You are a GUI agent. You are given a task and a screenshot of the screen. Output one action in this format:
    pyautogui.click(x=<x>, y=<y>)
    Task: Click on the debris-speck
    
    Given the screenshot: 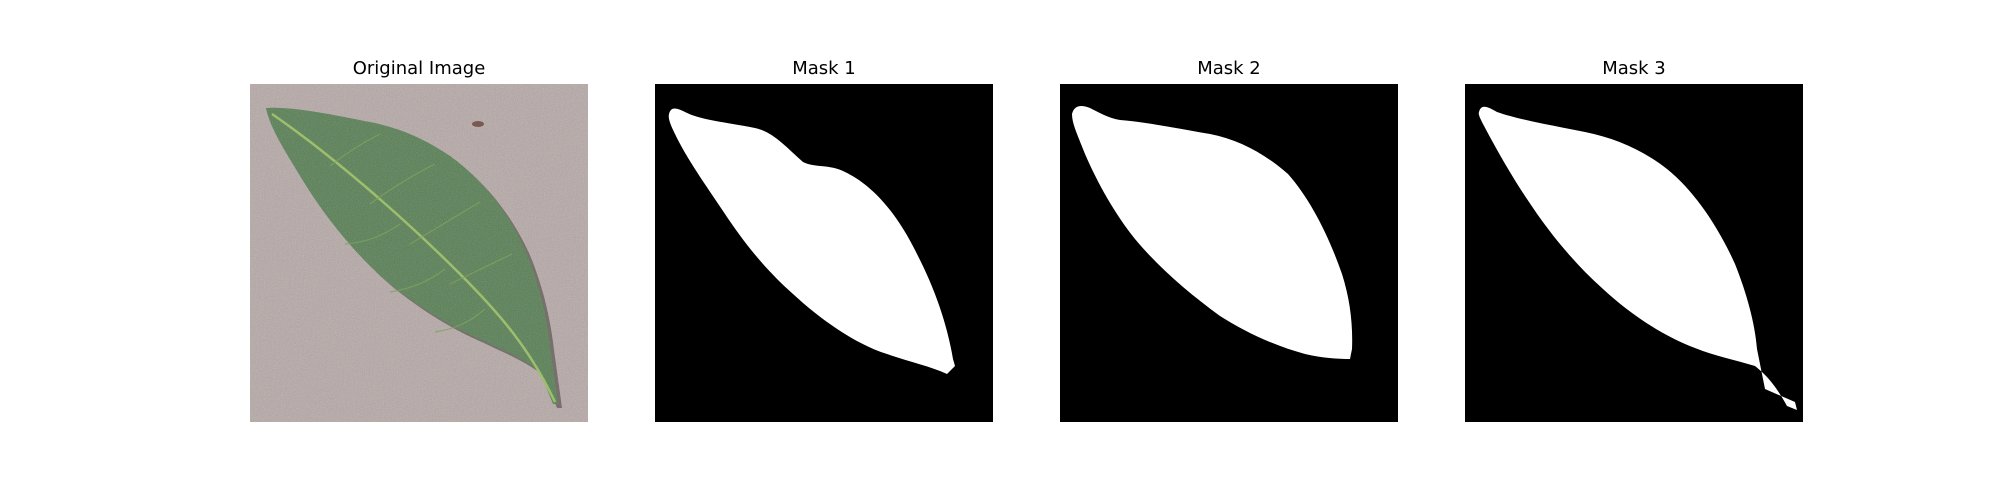 What is the action you would take?
    pyautogui.click(x=478, y=124)
    